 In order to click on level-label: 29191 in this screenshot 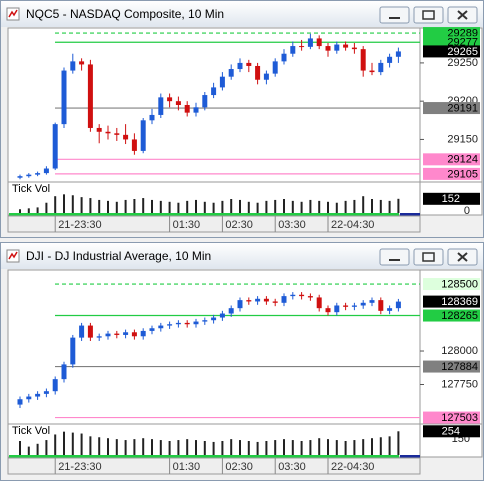, I will do `click(462, 108)`.